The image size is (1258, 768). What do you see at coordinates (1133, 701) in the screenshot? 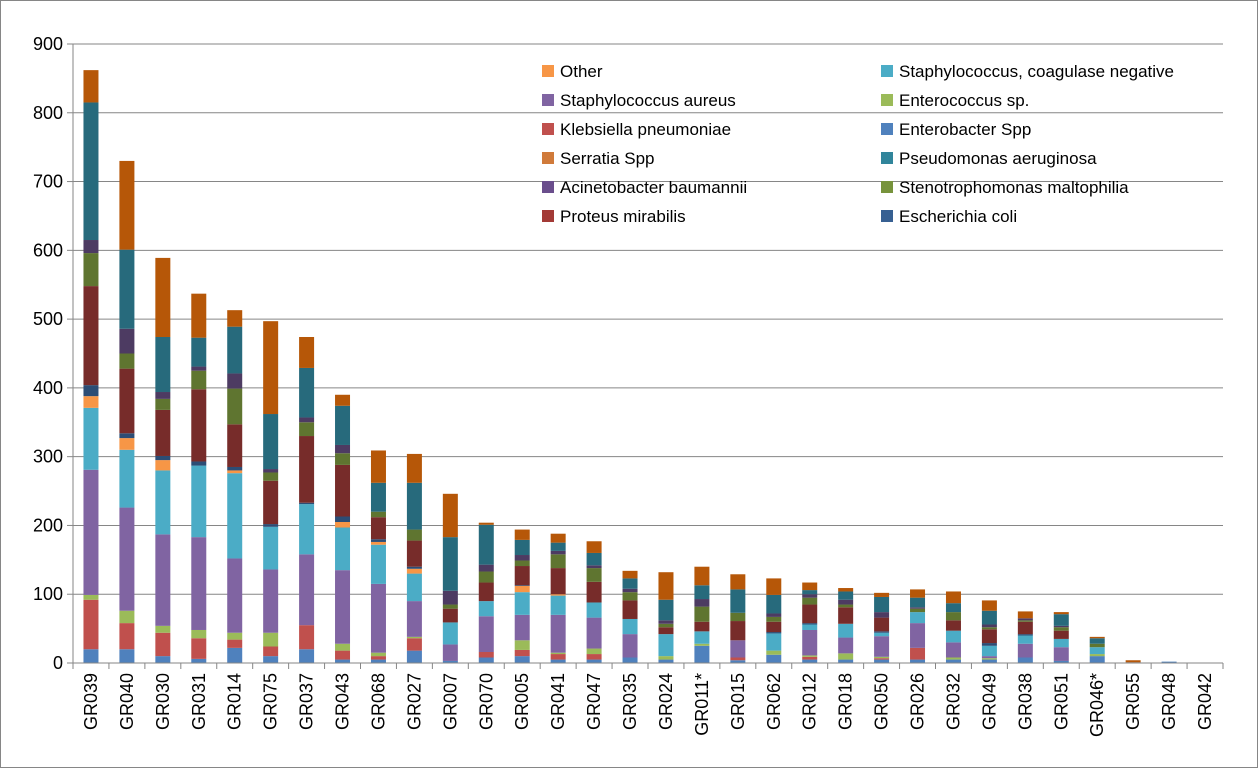
I see `x-tick-label: GR055` at bounding box center [1133, 701].